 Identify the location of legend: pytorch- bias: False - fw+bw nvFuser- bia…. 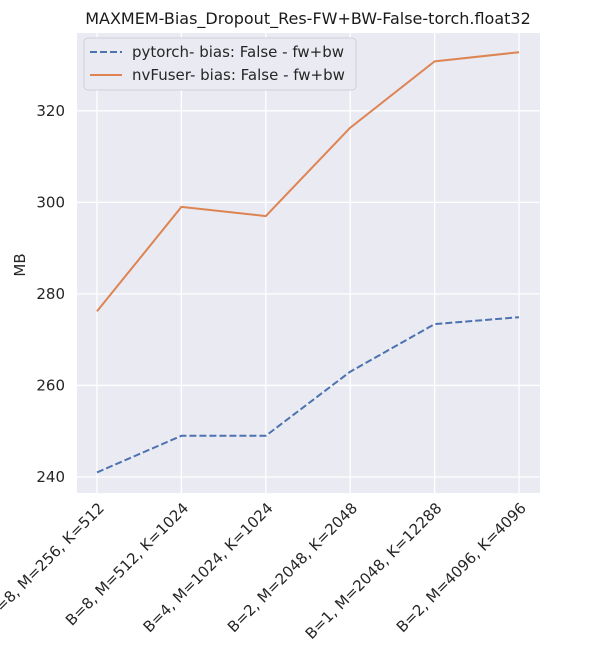
(220, 64).